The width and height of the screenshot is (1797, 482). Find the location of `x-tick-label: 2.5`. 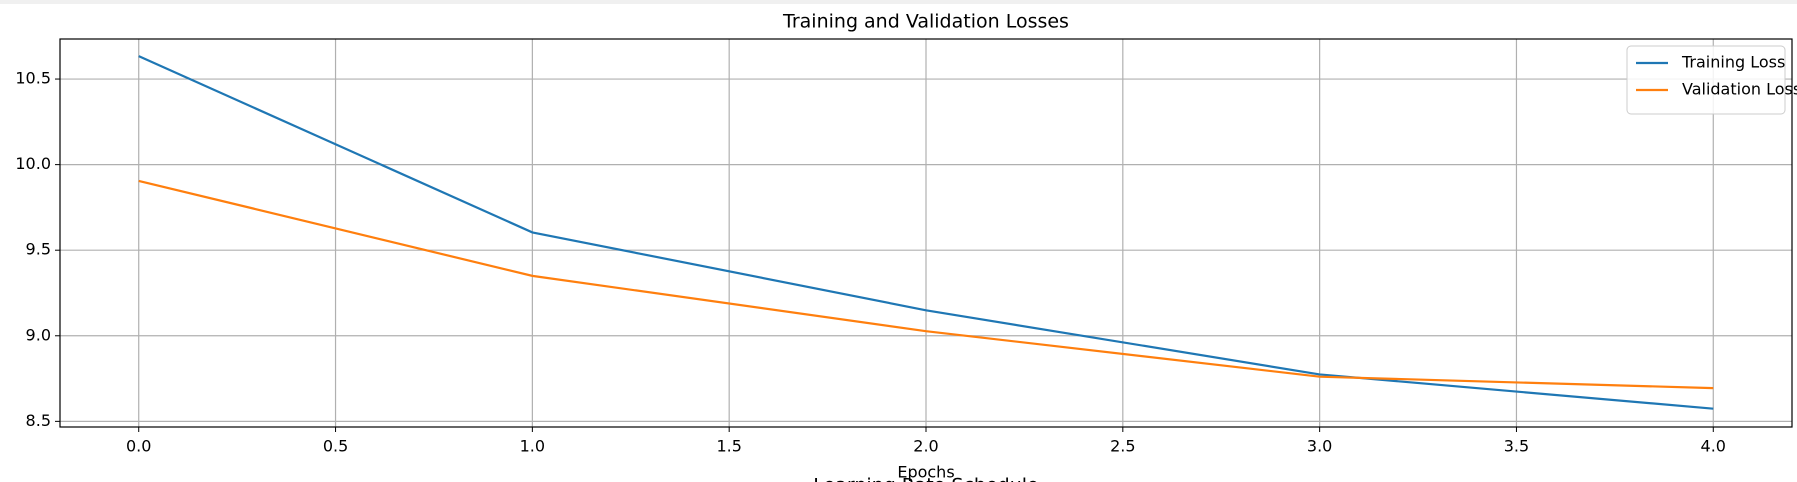

x-tick-label: 2.5 is located at coordinates (1122, 446).